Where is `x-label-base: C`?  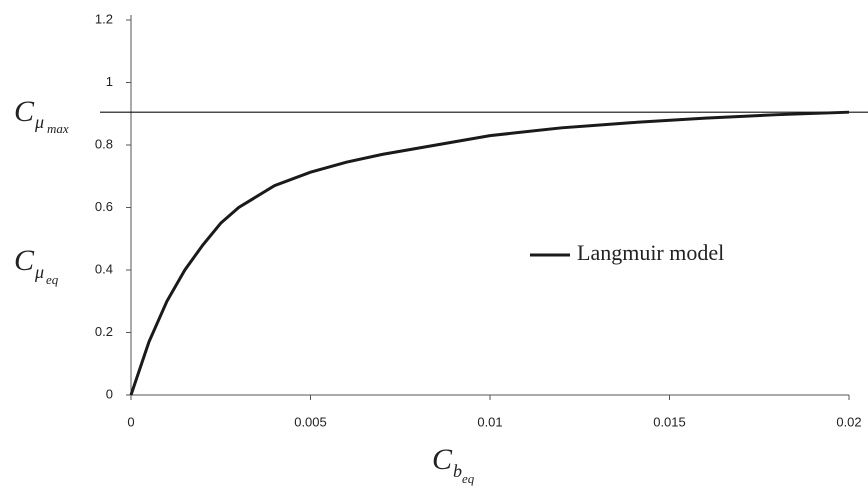
x-label-base: C is located at coordinates (442, 459).